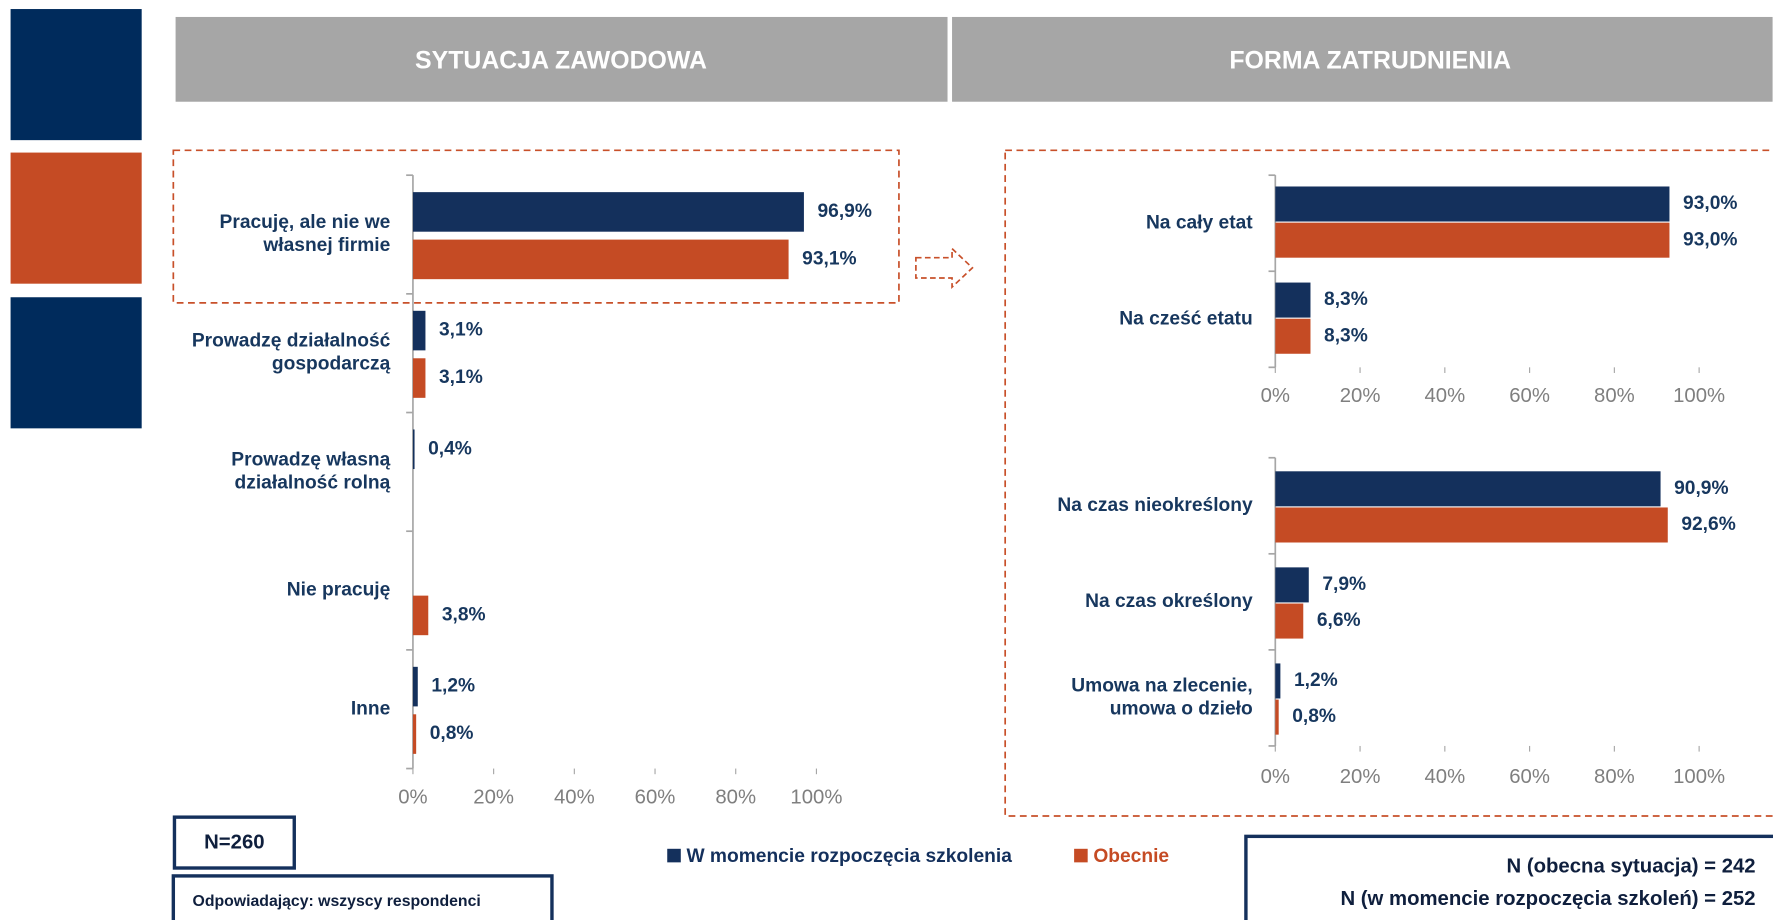  I want to click on category-label: Na cały etat, so click(1199, 222).